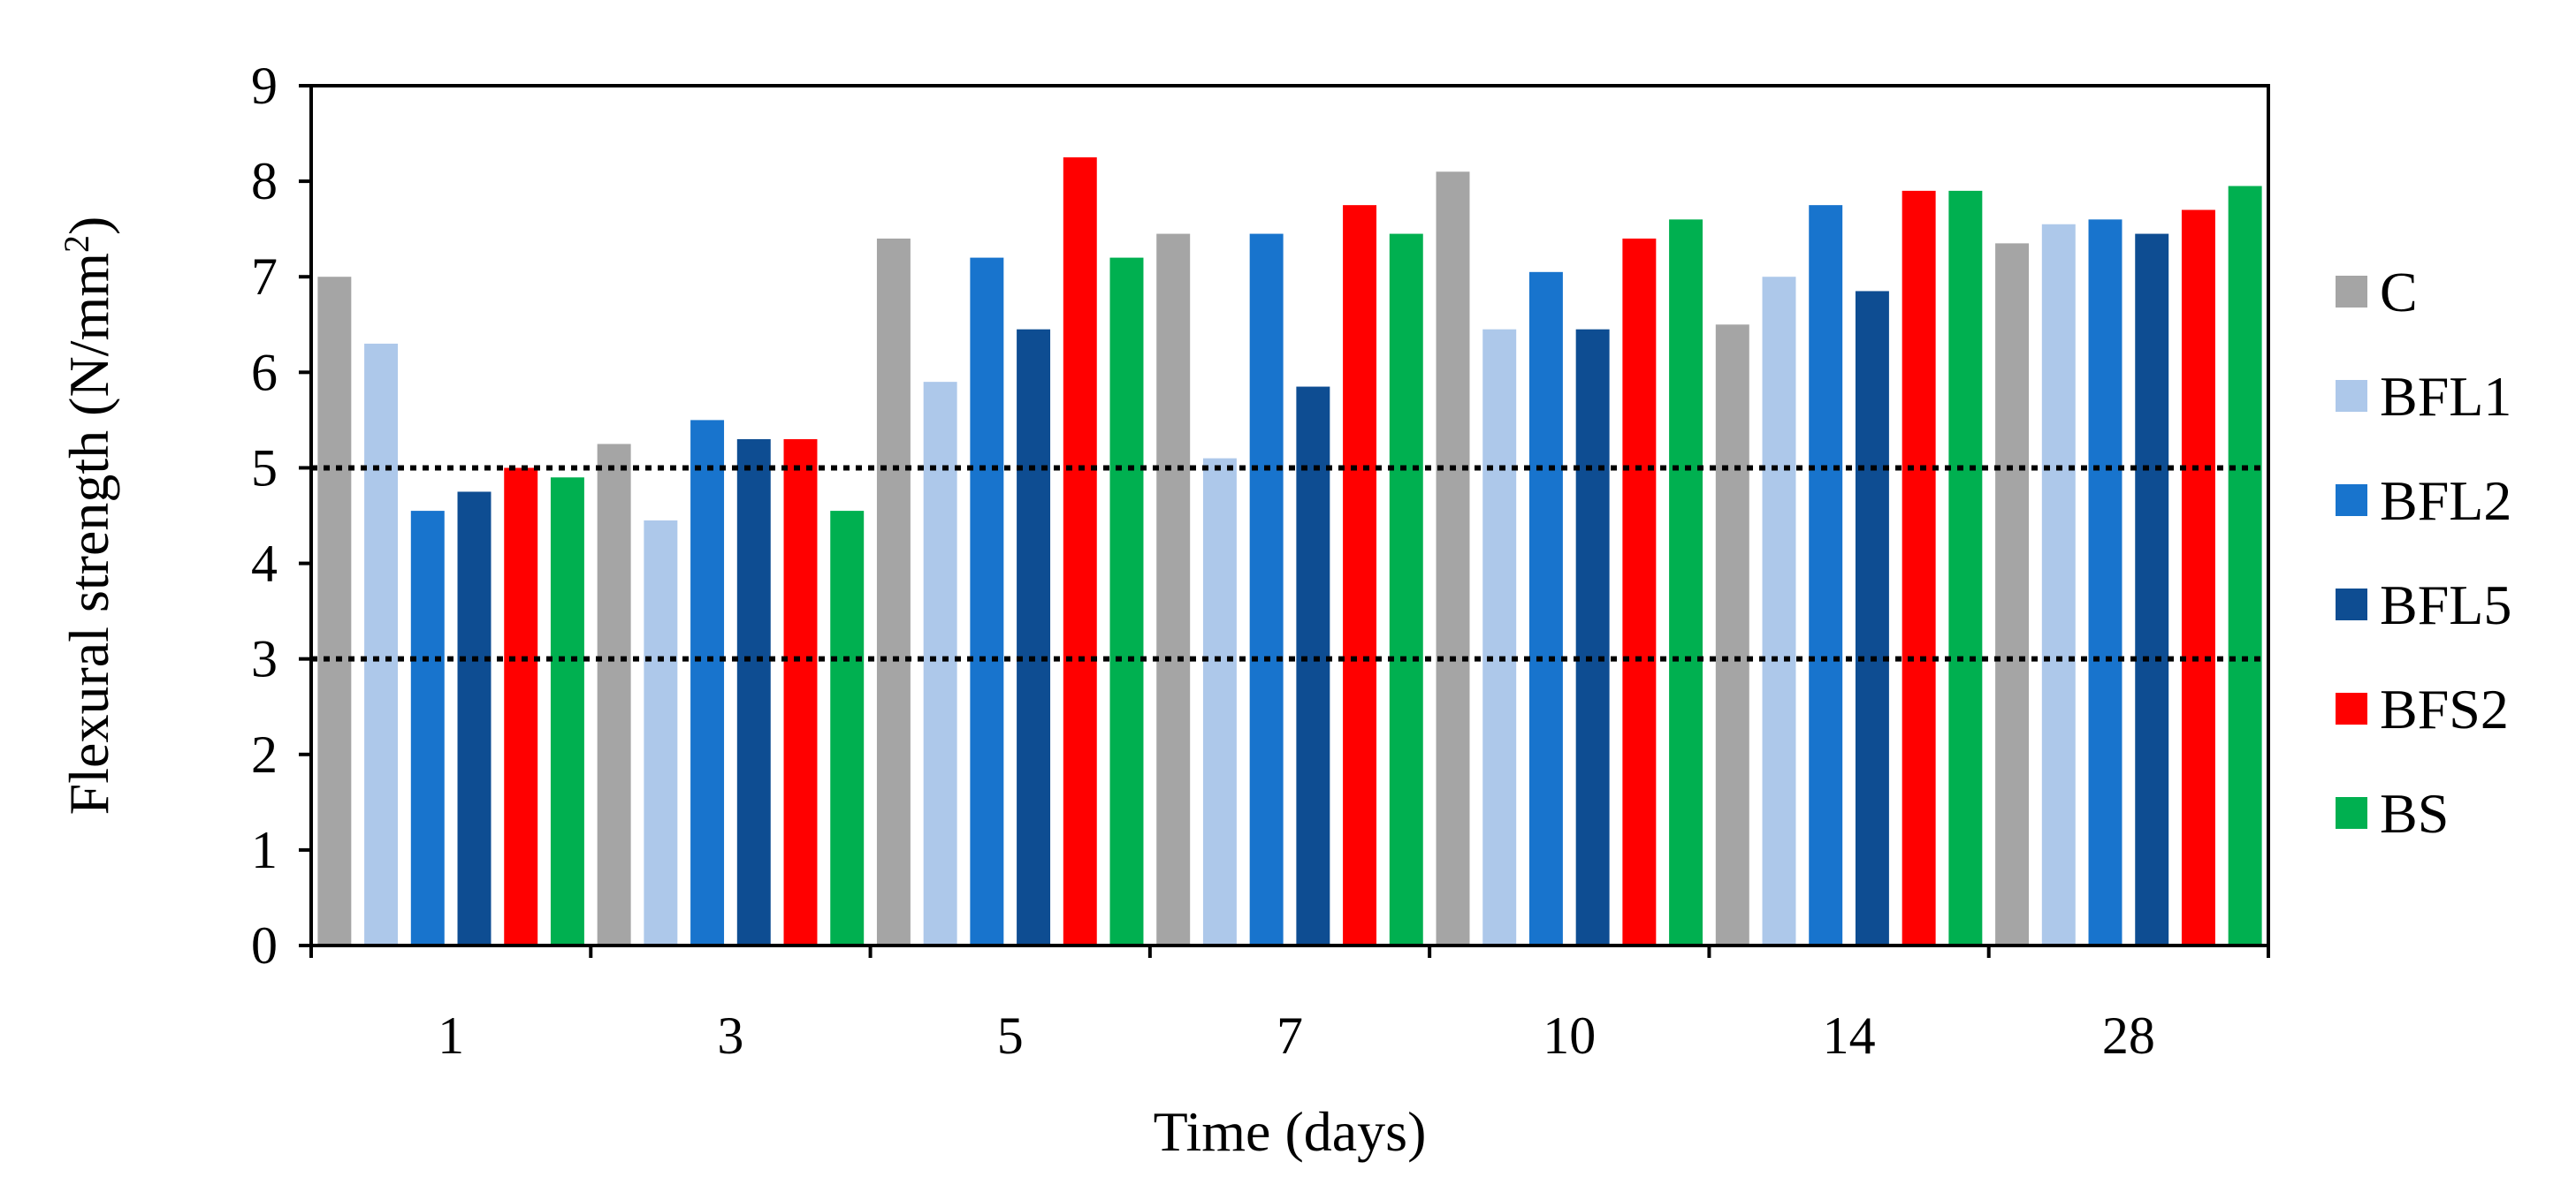  What do you see at coordinates (2351, 709) in the screenshot?
I see `legend-swatch-bfs2` at bounding box center [2351, 709].